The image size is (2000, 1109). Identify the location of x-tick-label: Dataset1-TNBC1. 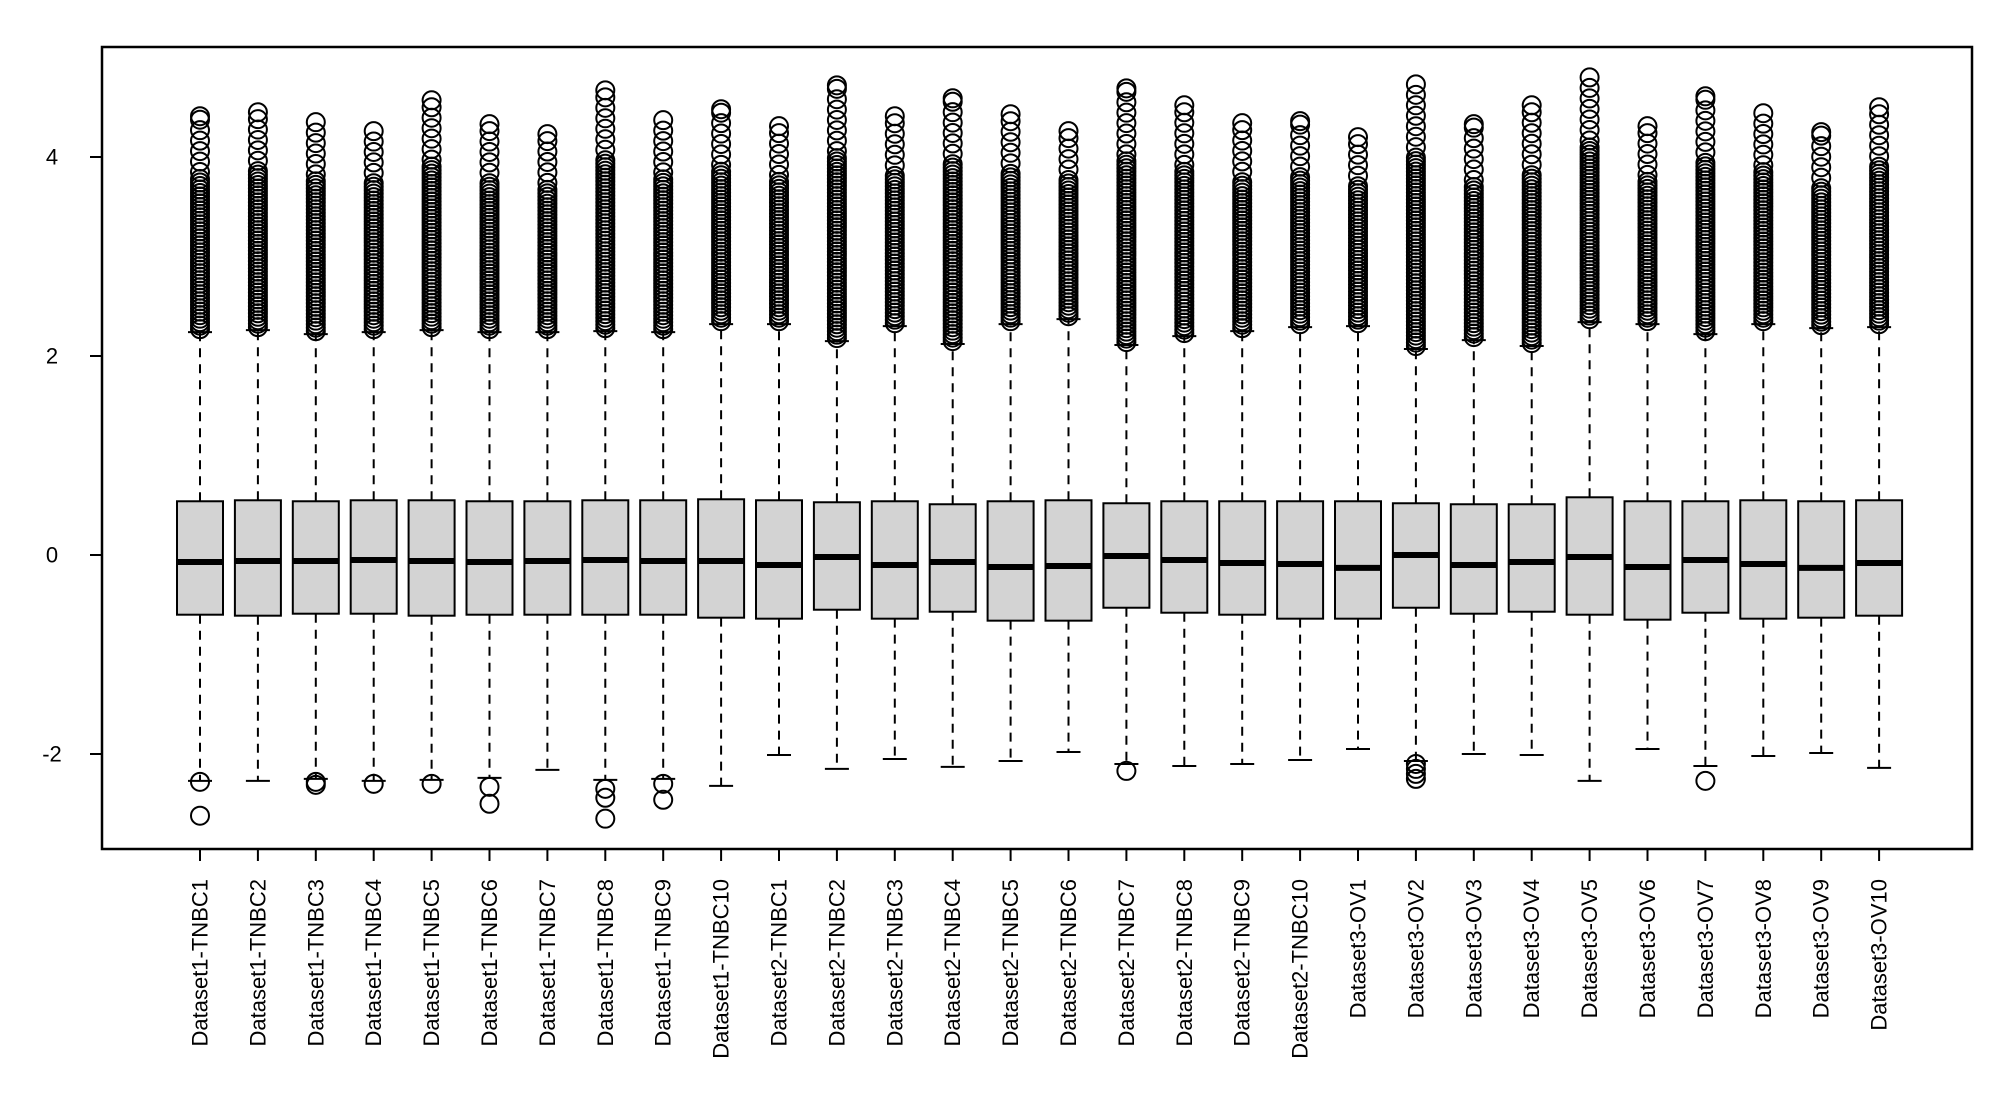
(200, 963).